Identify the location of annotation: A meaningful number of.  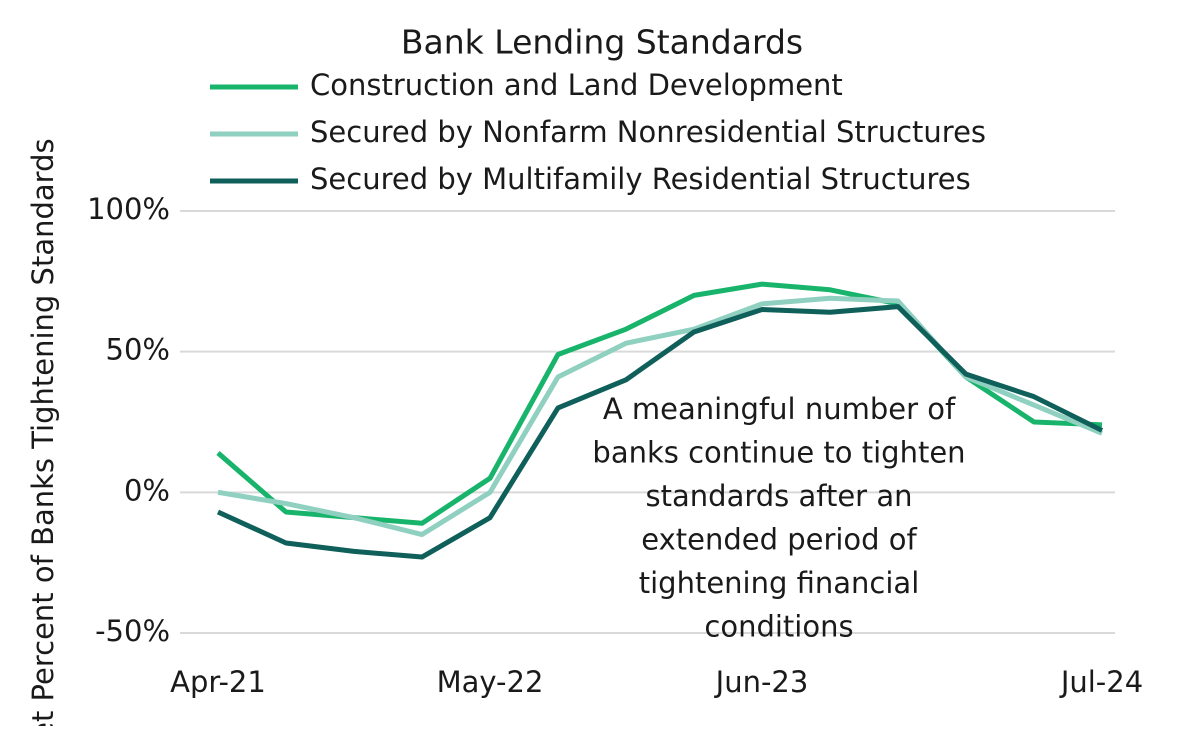
(779, 409).